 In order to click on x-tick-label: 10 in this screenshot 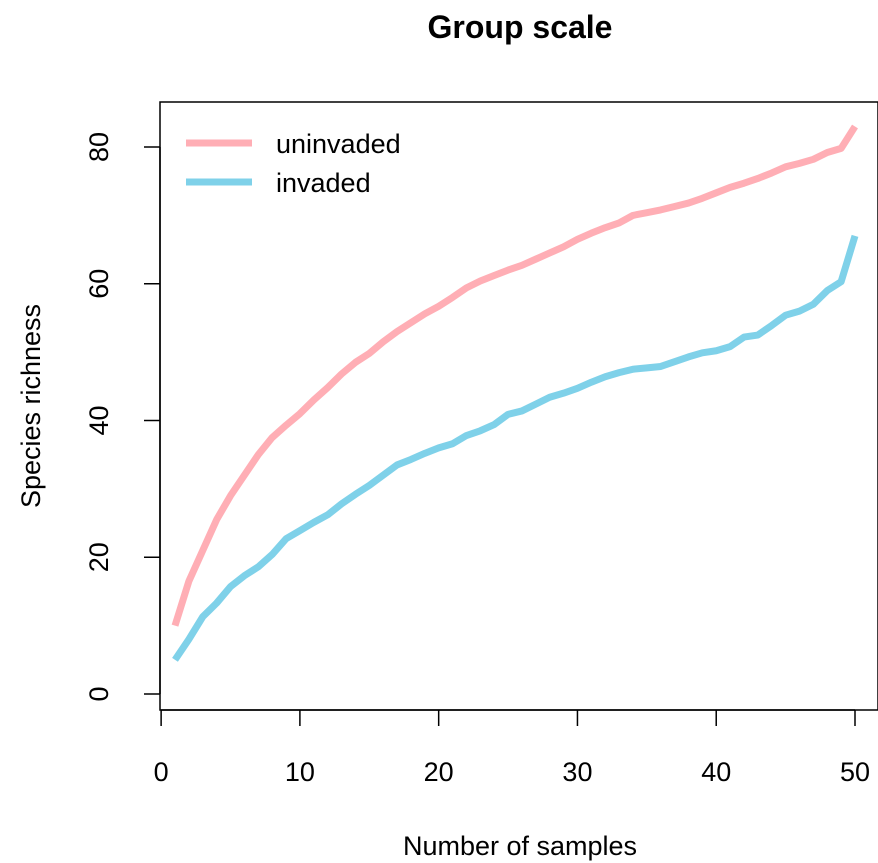, I will do `click(300, 772)`.